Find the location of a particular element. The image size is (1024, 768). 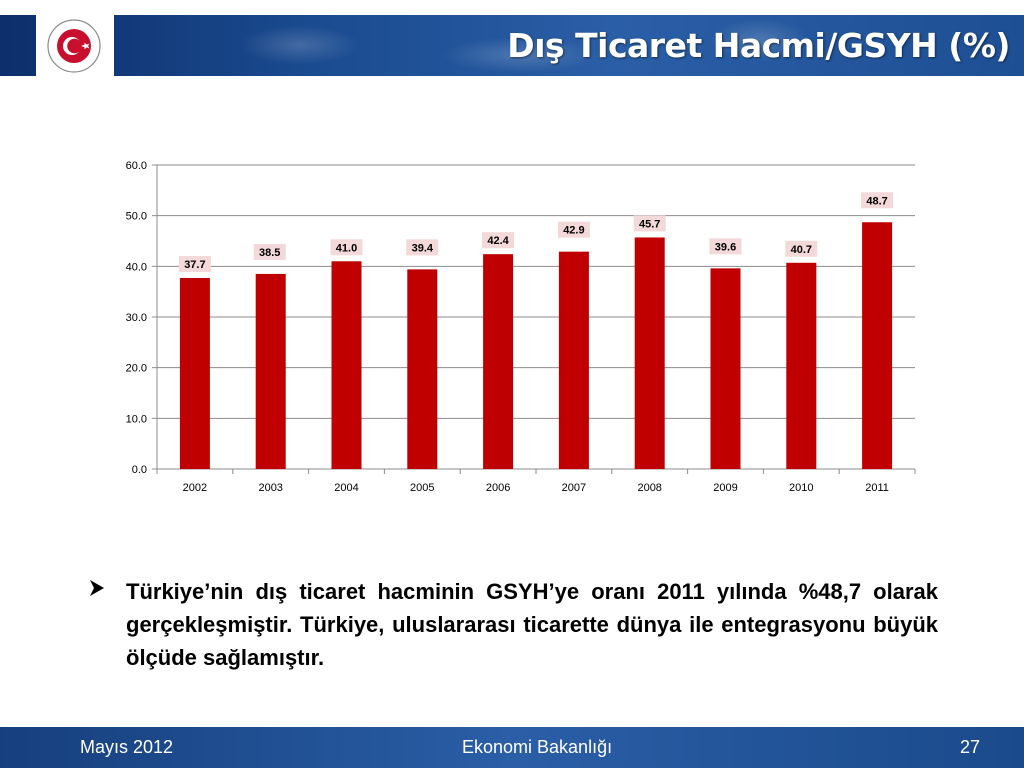

y-tick-label: 30.0 is located at coordinates (136, 318).